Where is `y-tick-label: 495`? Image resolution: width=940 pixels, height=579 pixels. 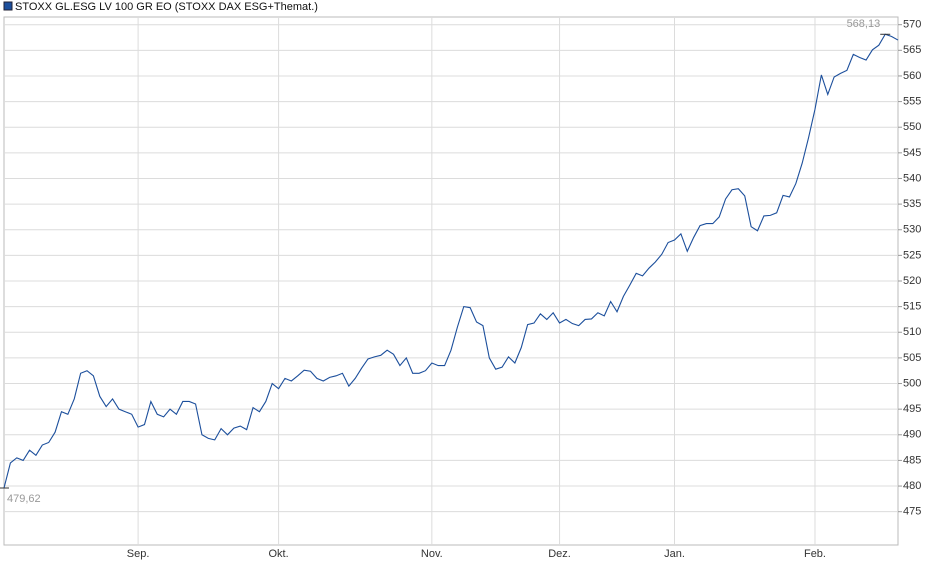 y-tick-label: 495 is located at coordinates (912, 409).